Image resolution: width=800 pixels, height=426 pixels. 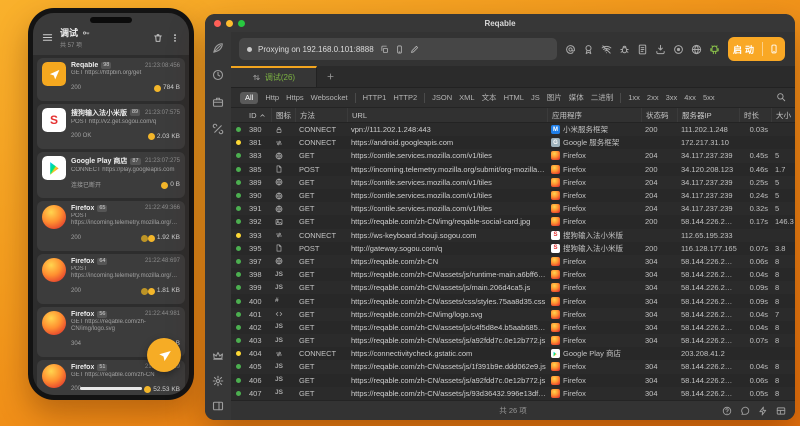 I want to click on filter-search-button, so click(x=781, y=98).